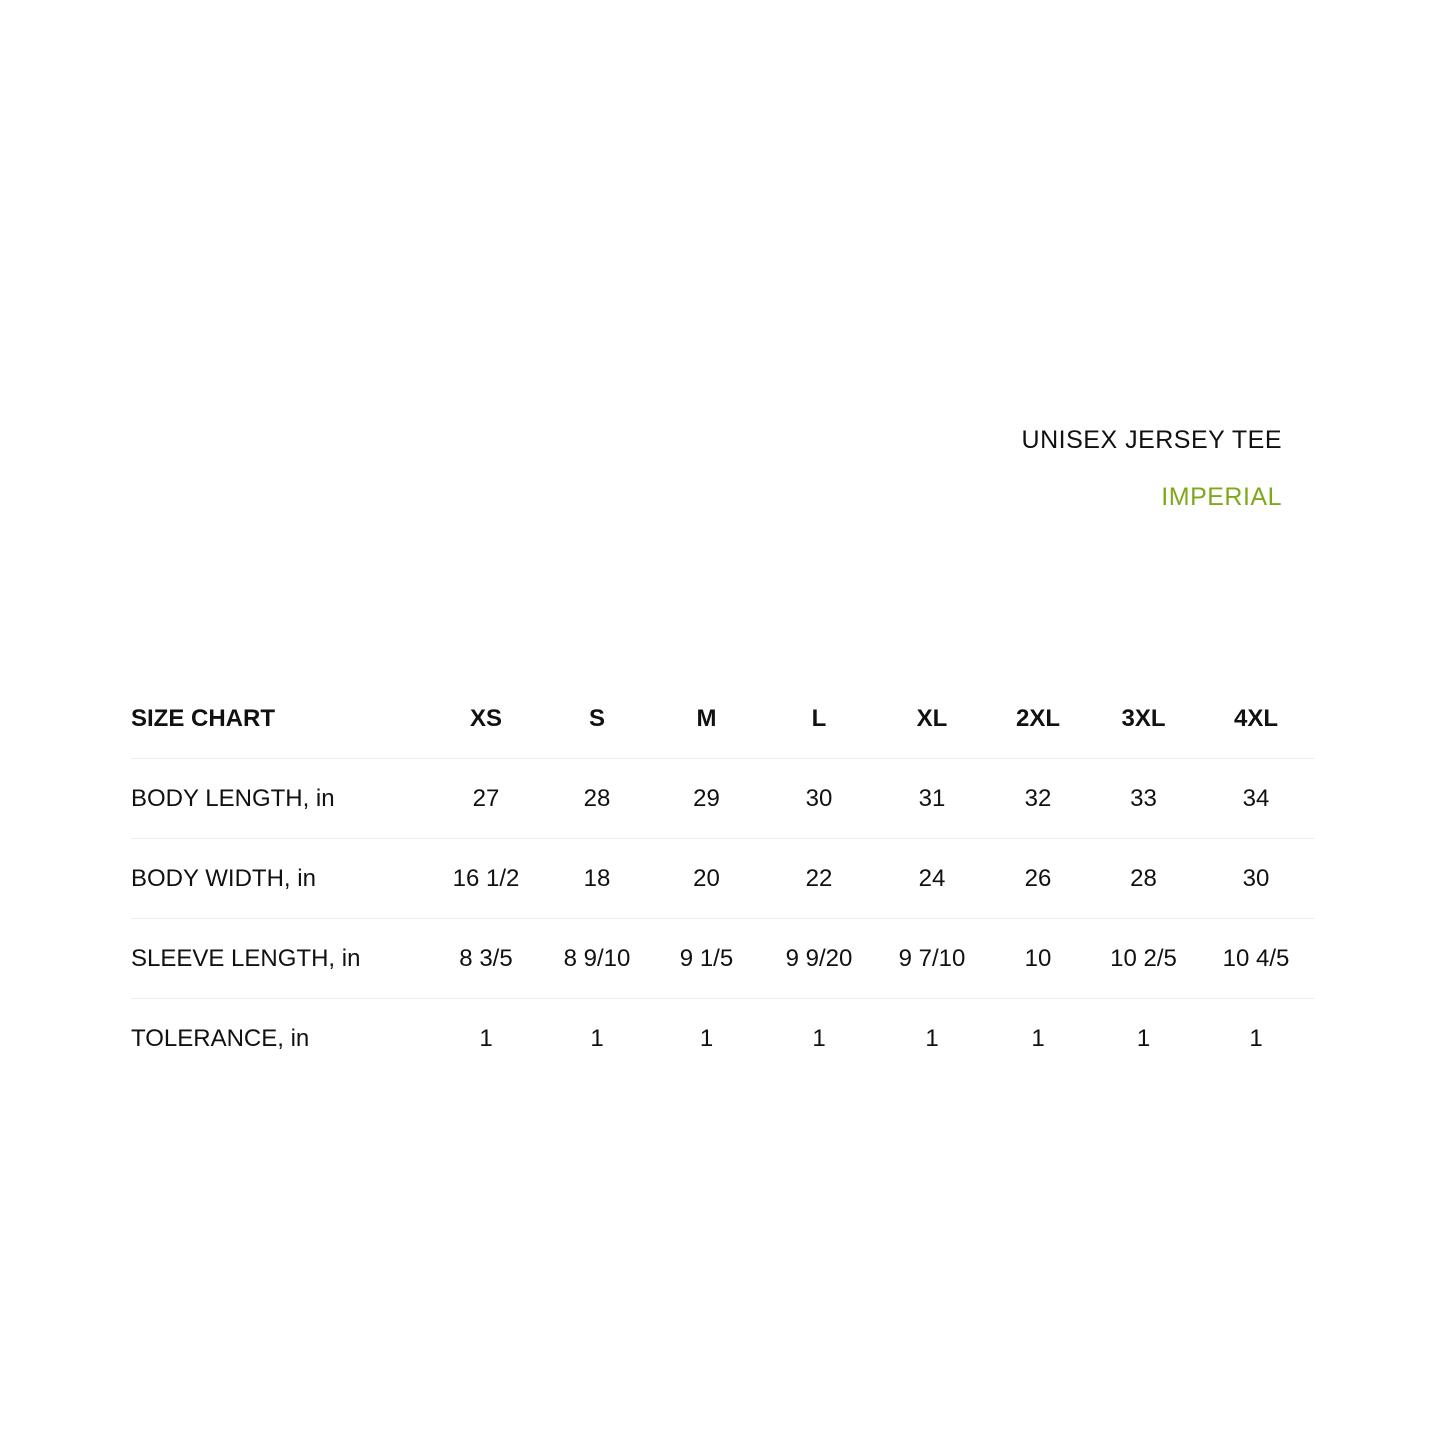 The image size is (1445, 1445). Describe the element at coordinates (819, 718) in the screenshot. I see `size-column-header: L` at that location.